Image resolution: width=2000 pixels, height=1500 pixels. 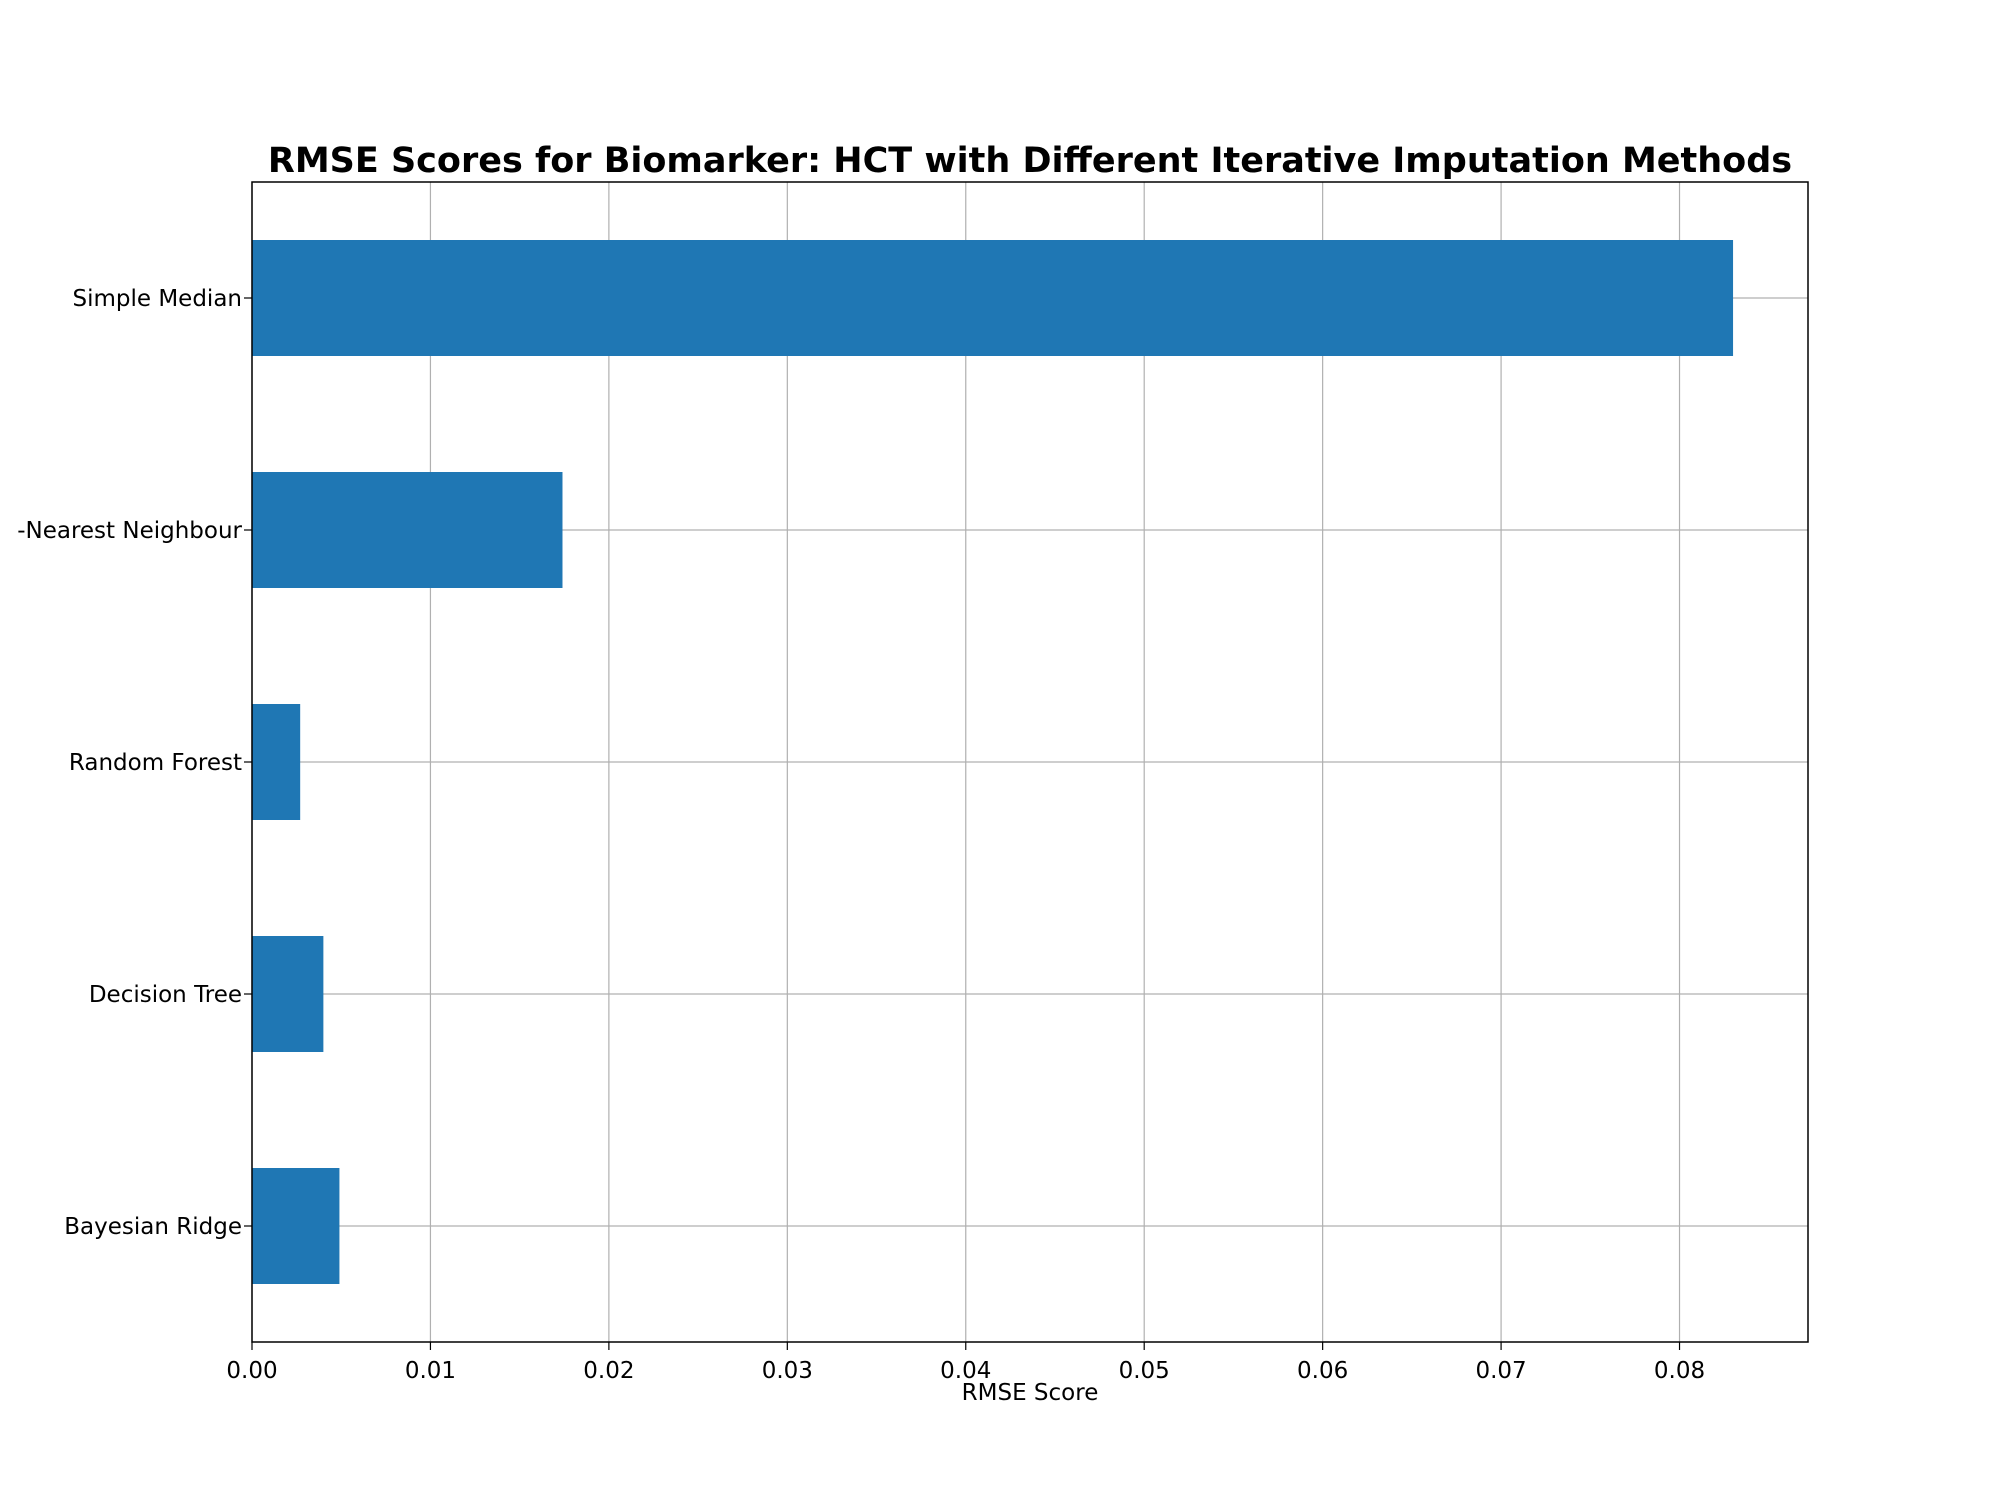 What do you see at coordinates (153, 1227) in the screenshot?
I see `y-tick-label: Bayesian Ridge` at bounding box center [153, 1227].